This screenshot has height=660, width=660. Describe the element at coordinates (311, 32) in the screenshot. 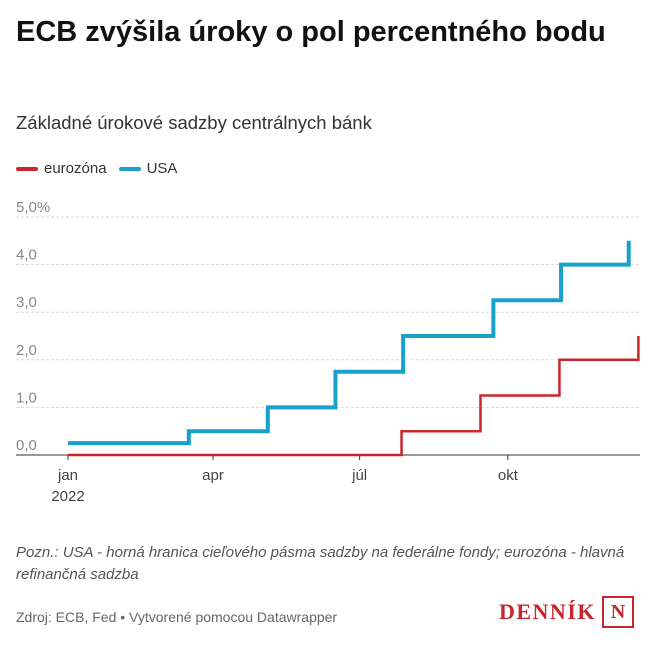

I see `chart-title: ECB zvýšila úroky o pol percentného bodu` at that location.